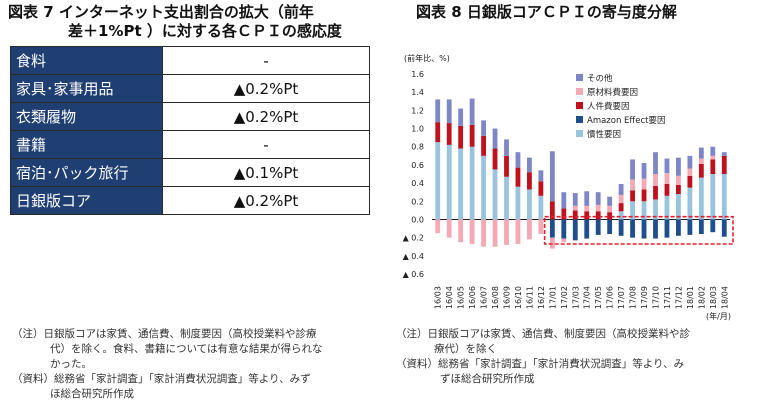 The width and height of the screenshot is (760, 409). What do you see at coordinates (190, 116) in the screenshot?
I see `table-row: 衣類履物 ▲0.2%Pt` at bounding box center [190, 116].